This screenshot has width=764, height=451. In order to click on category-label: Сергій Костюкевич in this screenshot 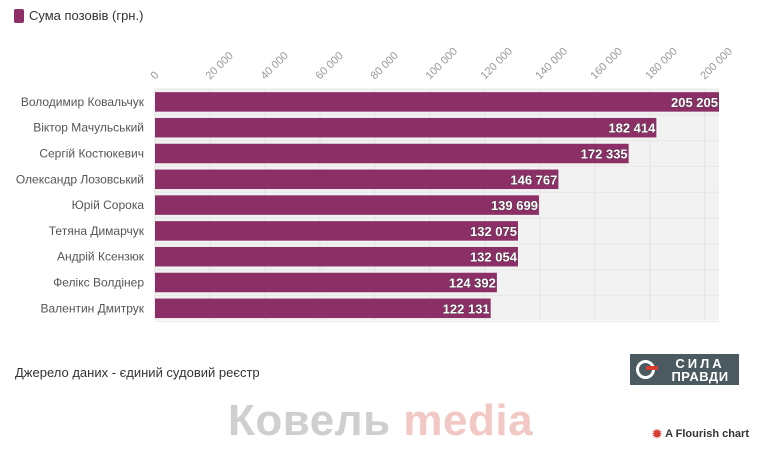, I will do `click(91, 154)`.